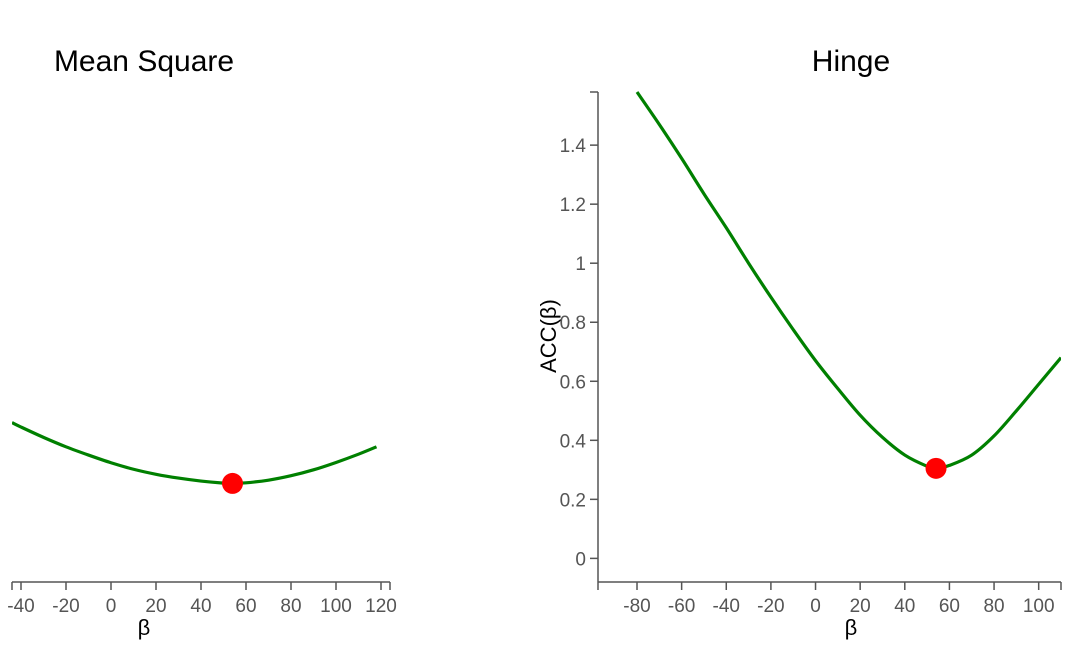  What do you see at coordinates (573, 441) in the screenshot?
I see `hinge-y-tick-label: 0.4` at bounding box center [573, 441].